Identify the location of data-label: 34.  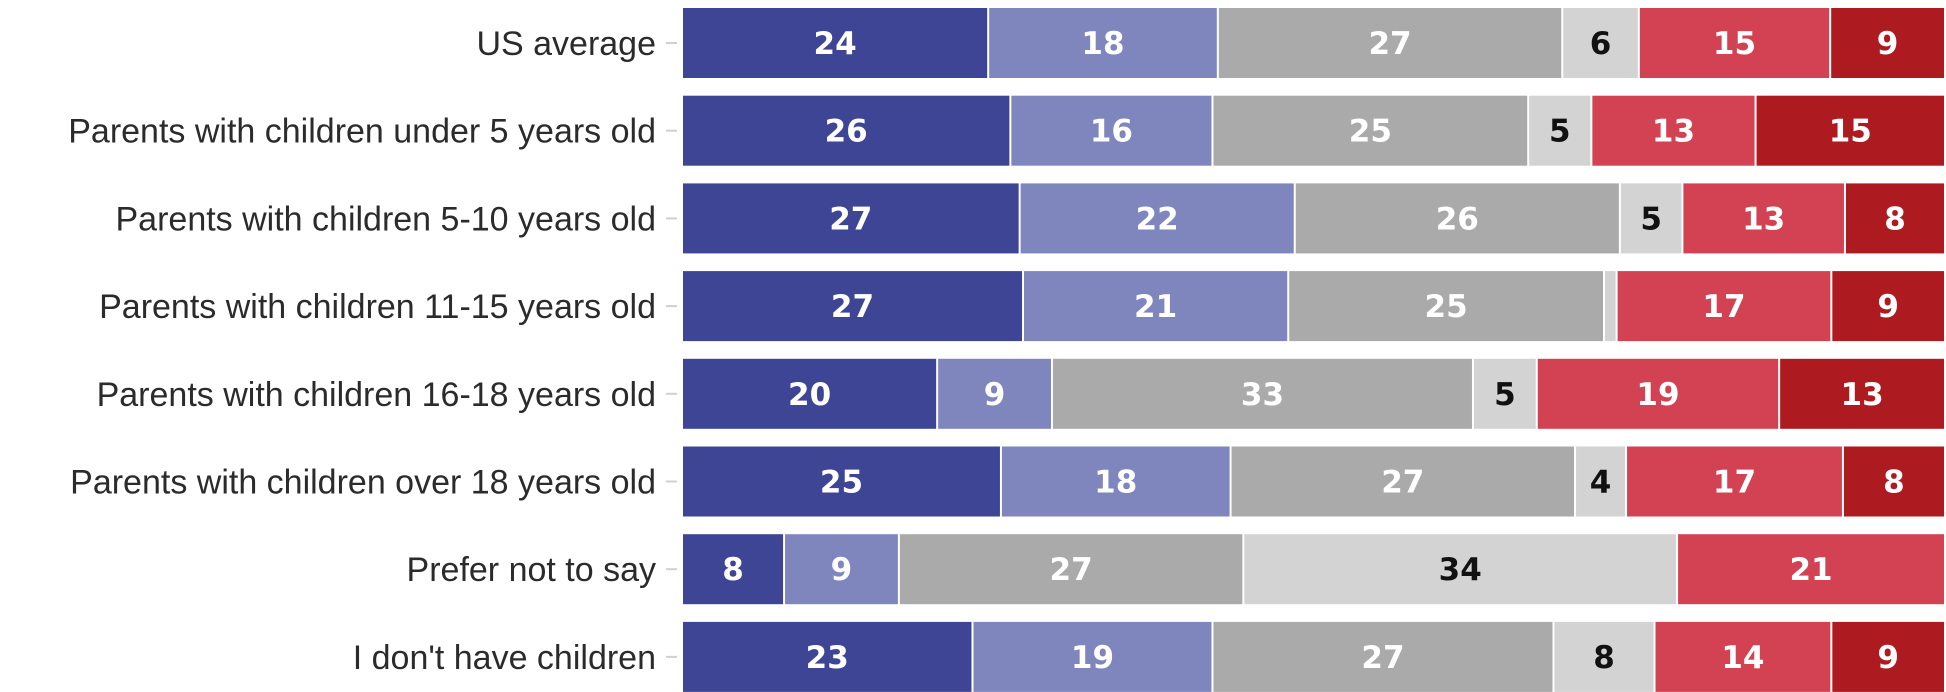
(1460, 570).